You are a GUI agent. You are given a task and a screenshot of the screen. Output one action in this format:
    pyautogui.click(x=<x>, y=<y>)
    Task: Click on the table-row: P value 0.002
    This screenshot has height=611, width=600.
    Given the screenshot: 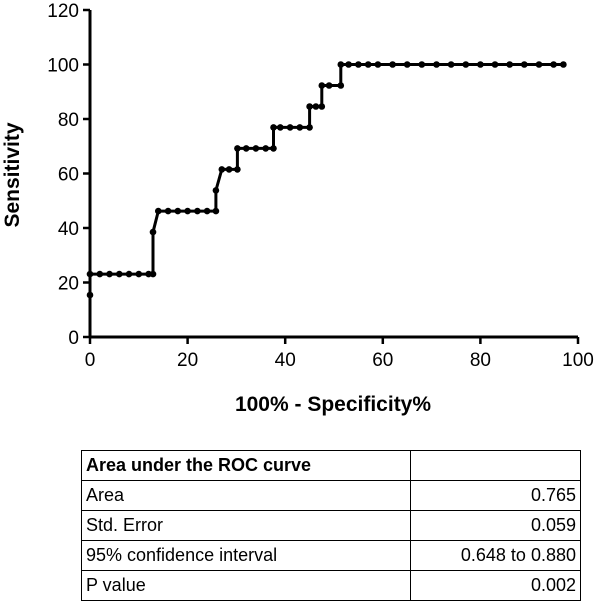 What is the action you would take?
    pyautogui.click(x=330, y=585)
    